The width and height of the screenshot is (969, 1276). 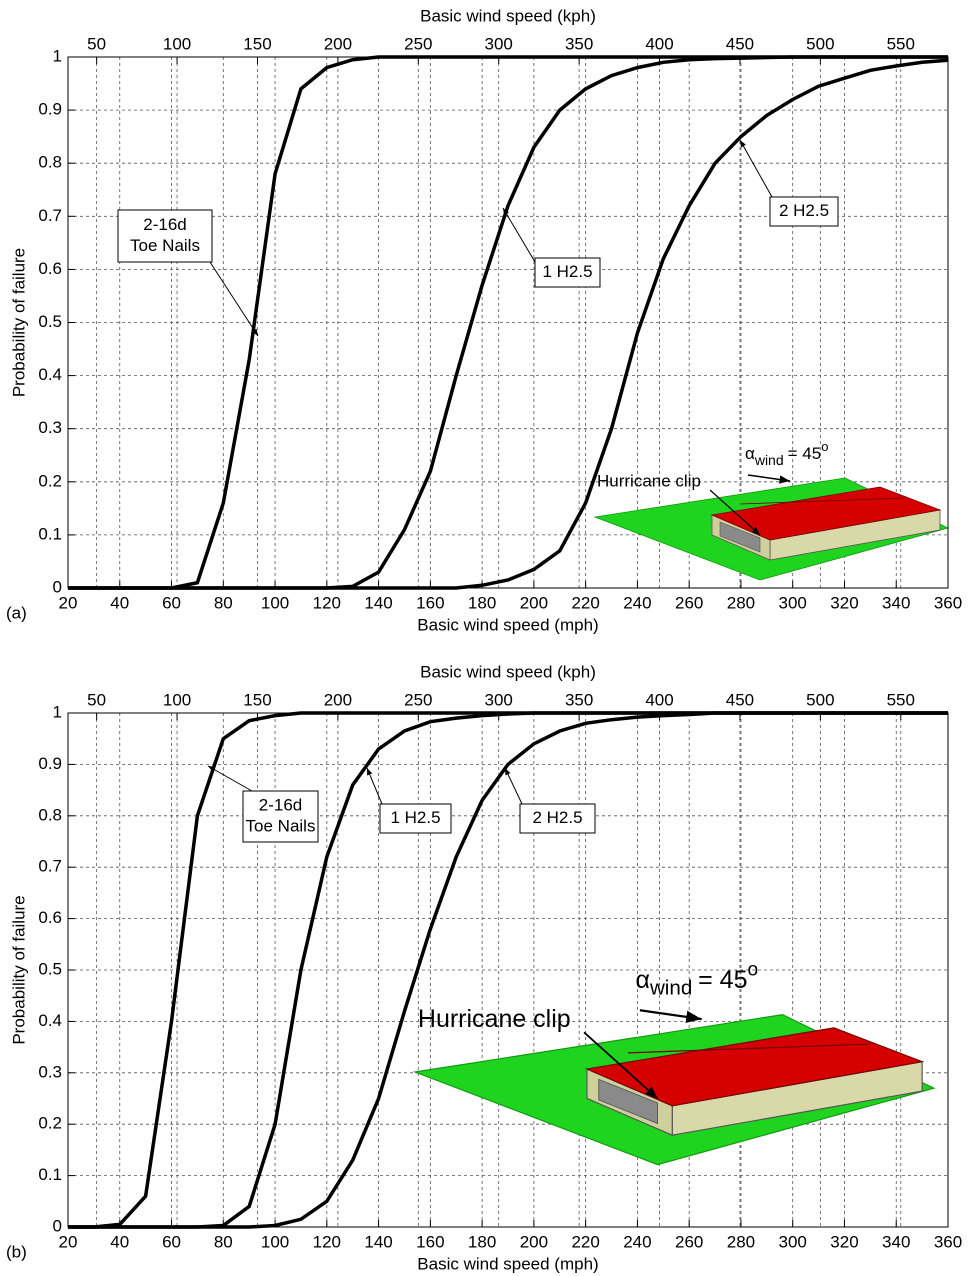 I want to click on y-axis-title: Probability of failure, so click(x=18, y=322).